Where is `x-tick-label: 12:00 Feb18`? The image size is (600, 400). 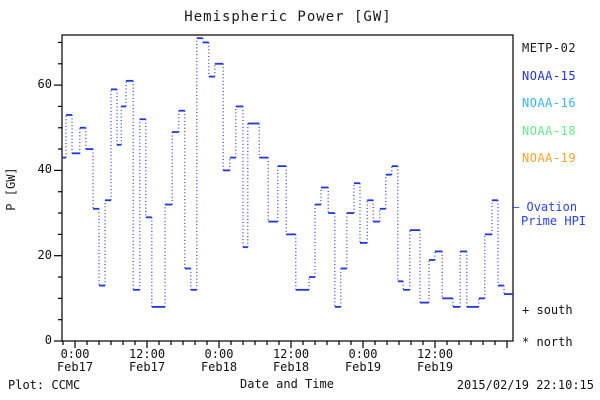 x-tick-label: 12:00 Feb18 is located at coordinates (291, 361).